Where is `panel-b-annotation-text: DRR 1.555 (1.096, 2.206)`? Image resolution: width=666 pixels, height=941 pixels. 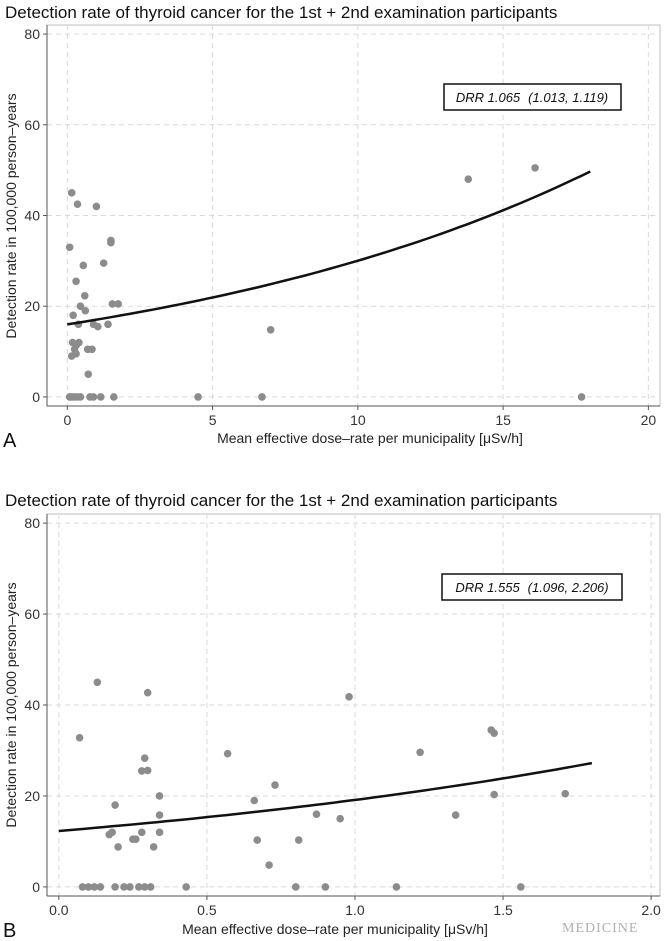
panel-b-annotation-text: DRR 1.555 (1.096, 2.206) is located at coordinates (531, 587).